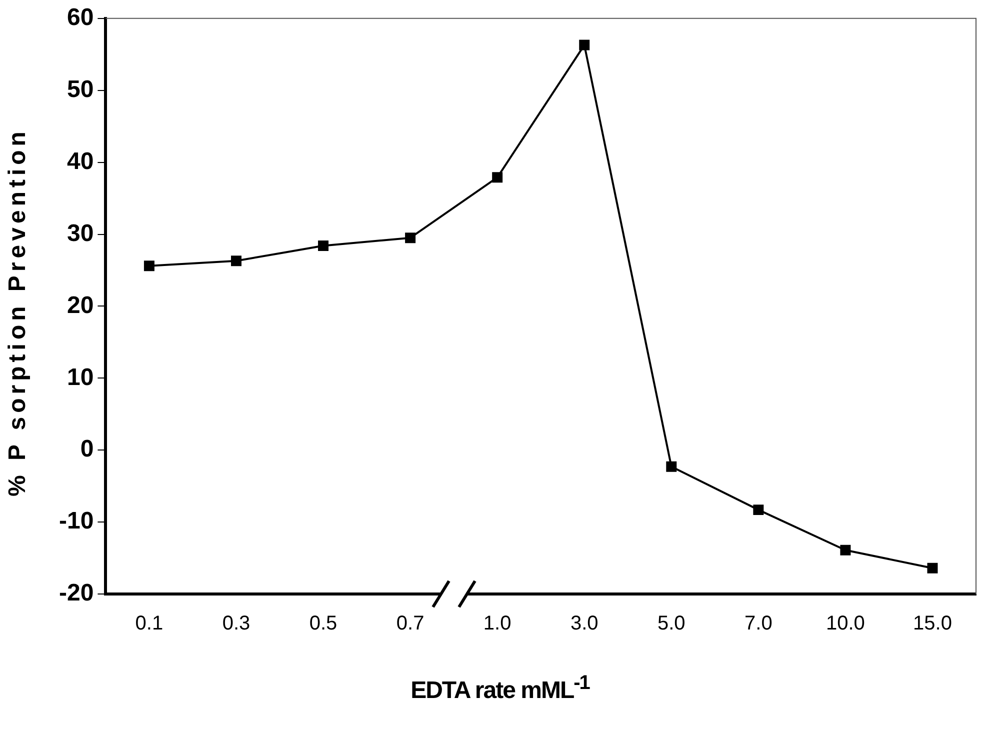  I want to click on y-tick-label: 20, so click(80, 305).